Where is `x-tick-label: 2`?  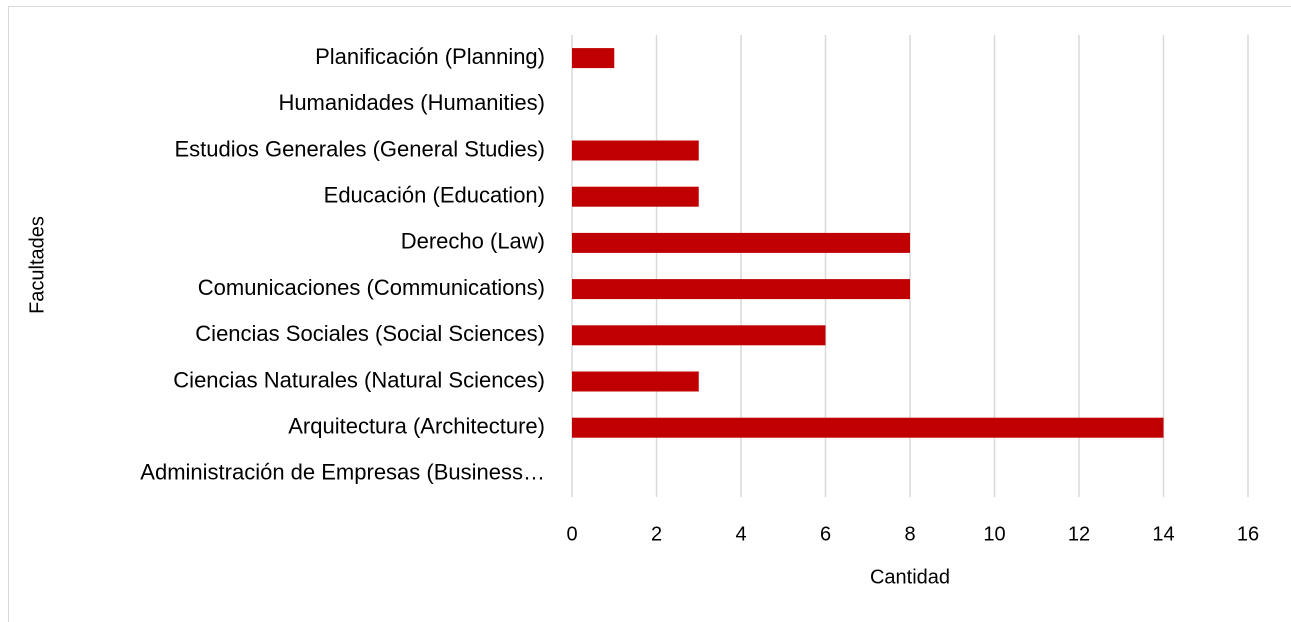 x-tick-label: 2 is located at coordinates (656, 534).